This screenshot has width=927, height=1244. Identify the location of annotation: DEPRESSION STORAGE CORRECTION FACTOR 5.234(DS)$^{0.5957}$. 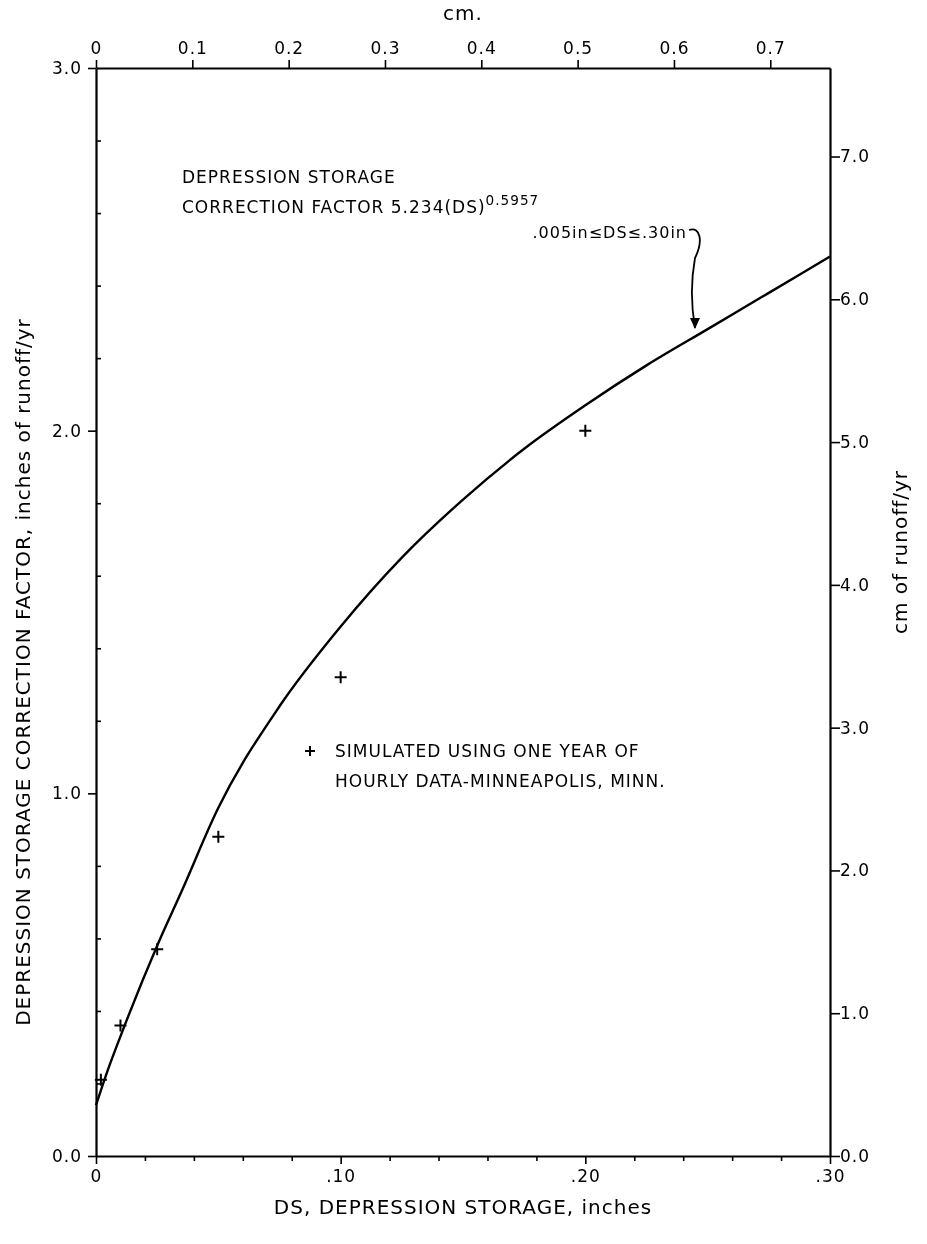
(361, 192).